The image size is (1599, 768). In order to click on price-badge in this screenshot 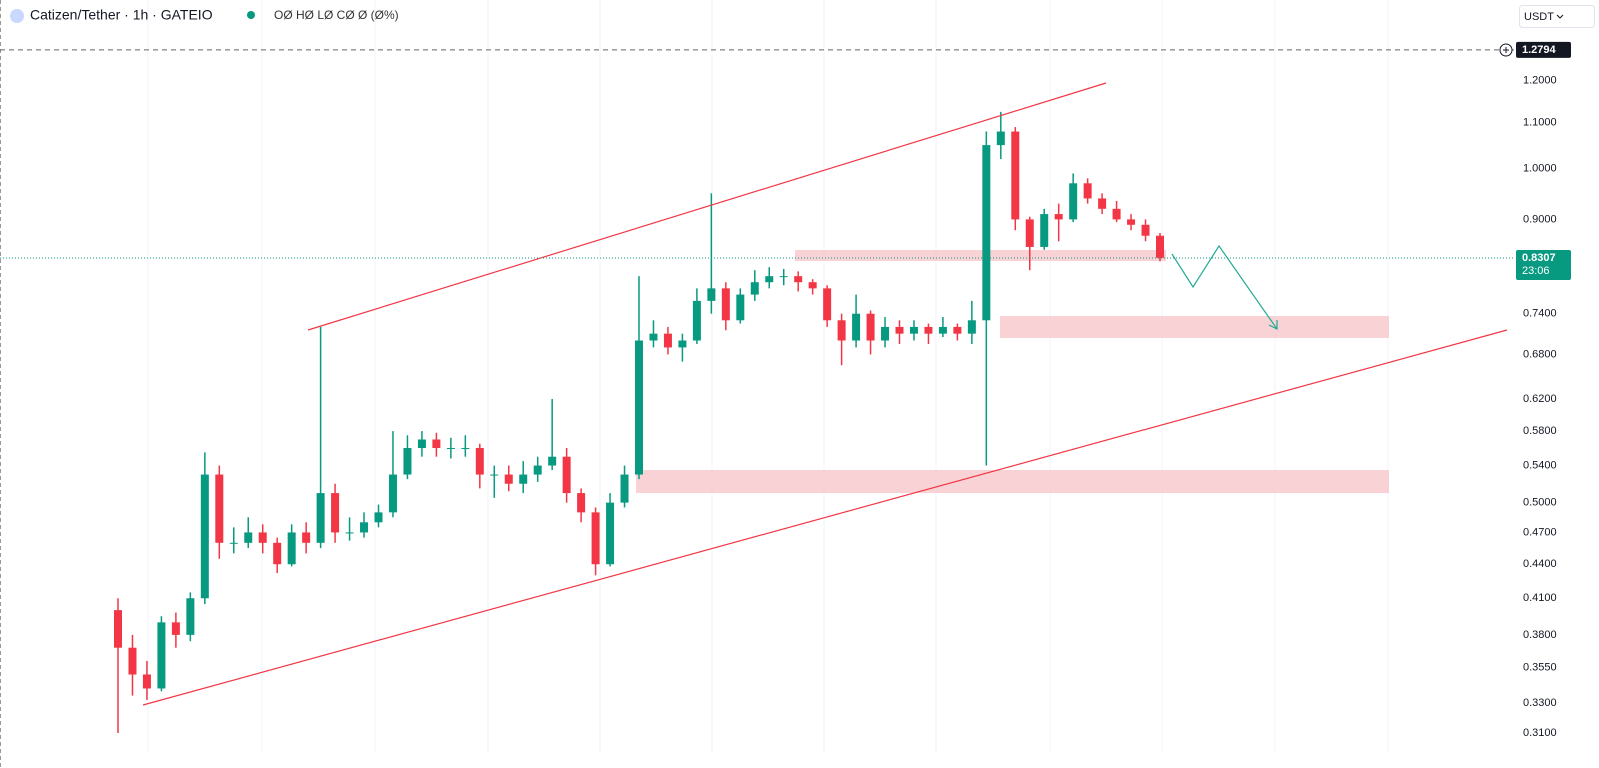, I will do `click(1543, 265)`.